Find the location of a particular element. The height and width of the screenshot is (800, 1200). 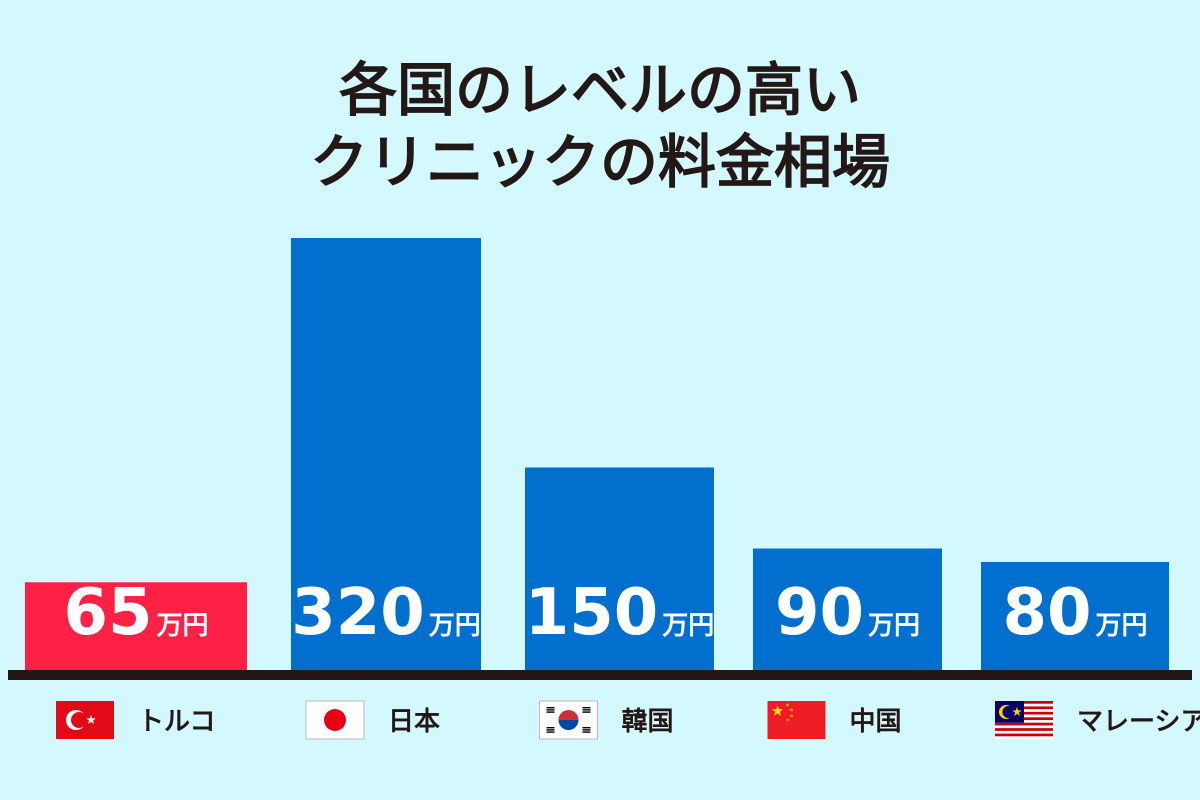

baseline is located at coordinates (600, 675).